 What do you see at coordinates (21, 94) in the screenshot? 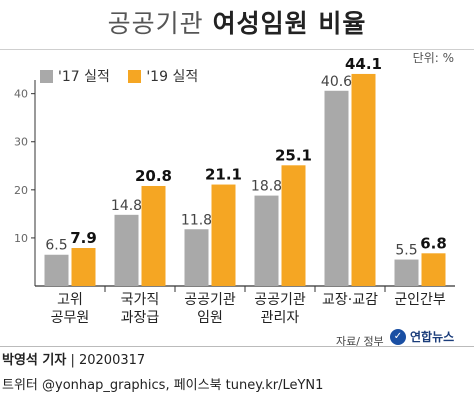
I see `y-tick-label: 40` at bounding box center [21, 94].